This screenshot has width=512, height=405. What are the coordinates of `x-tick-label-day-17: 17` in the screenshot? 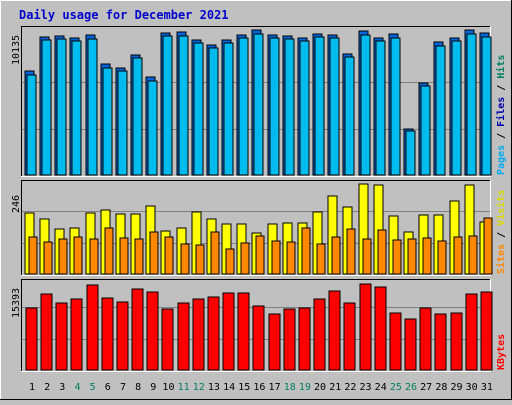 It's located at (275, 387).